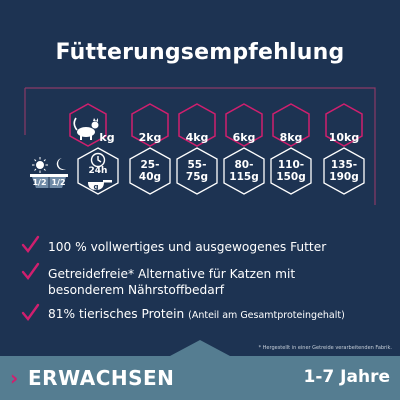 This screenshot has height=400, width=400. Describe the element at coordinates (346, 377) in the screenshot. I see `age-range-label: 1-7 Jahre` at that location.